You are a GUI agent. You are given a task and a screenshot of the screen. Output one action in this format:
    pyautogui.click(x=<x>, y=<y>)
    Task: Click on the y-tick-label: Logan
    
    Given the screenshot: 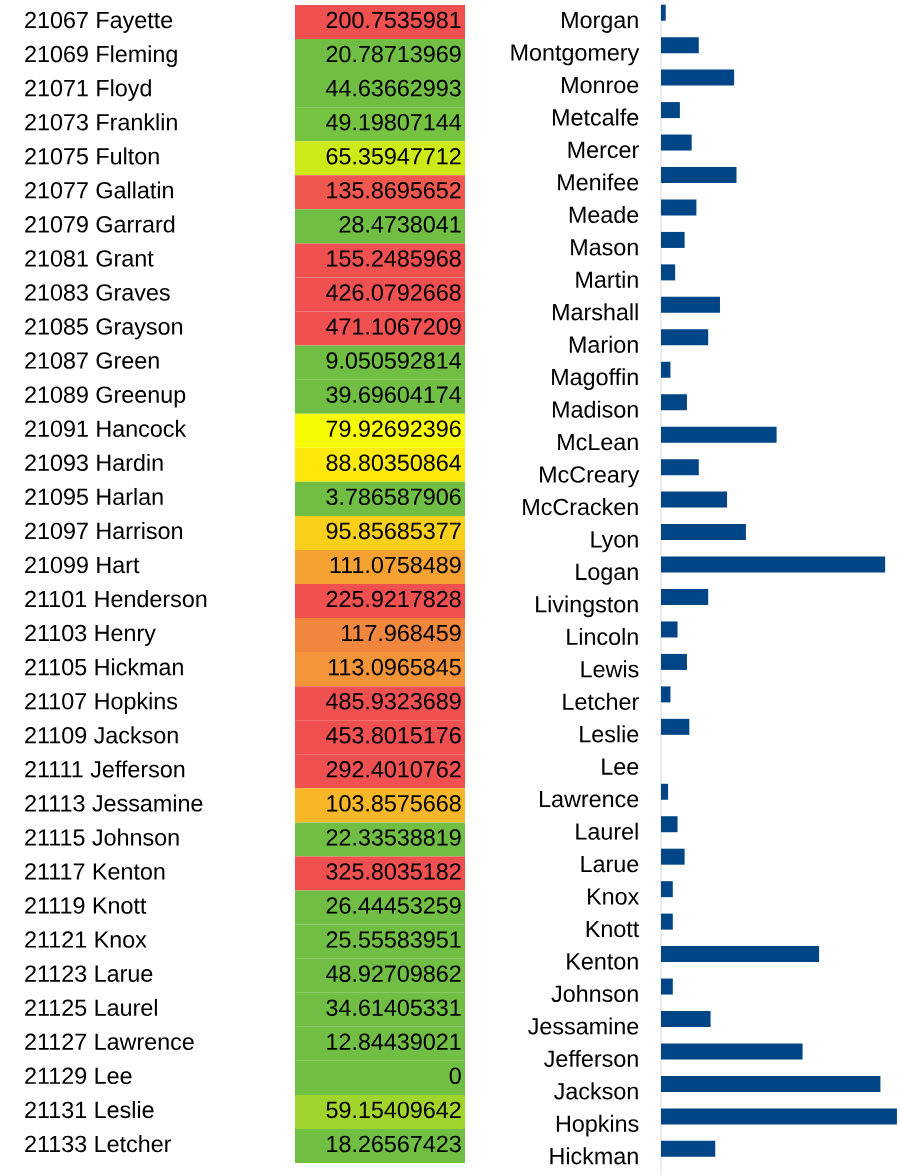 What is the action you would take?
    pyautogui.click(x=607, y=574)
    